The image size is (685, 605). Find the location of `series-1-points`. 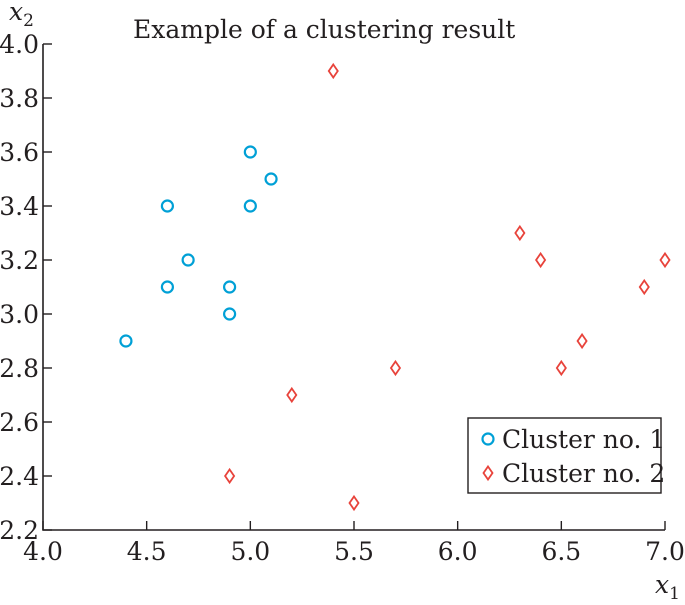

series-1-points is located at coordinates (198, 246).